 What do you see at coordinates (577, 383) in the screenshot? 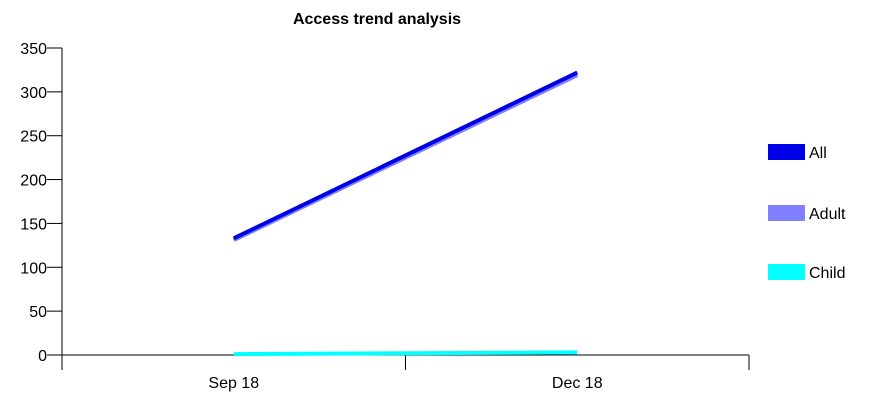
I see `x-tick-label: Dec 18` at bounding box center [577, 383].